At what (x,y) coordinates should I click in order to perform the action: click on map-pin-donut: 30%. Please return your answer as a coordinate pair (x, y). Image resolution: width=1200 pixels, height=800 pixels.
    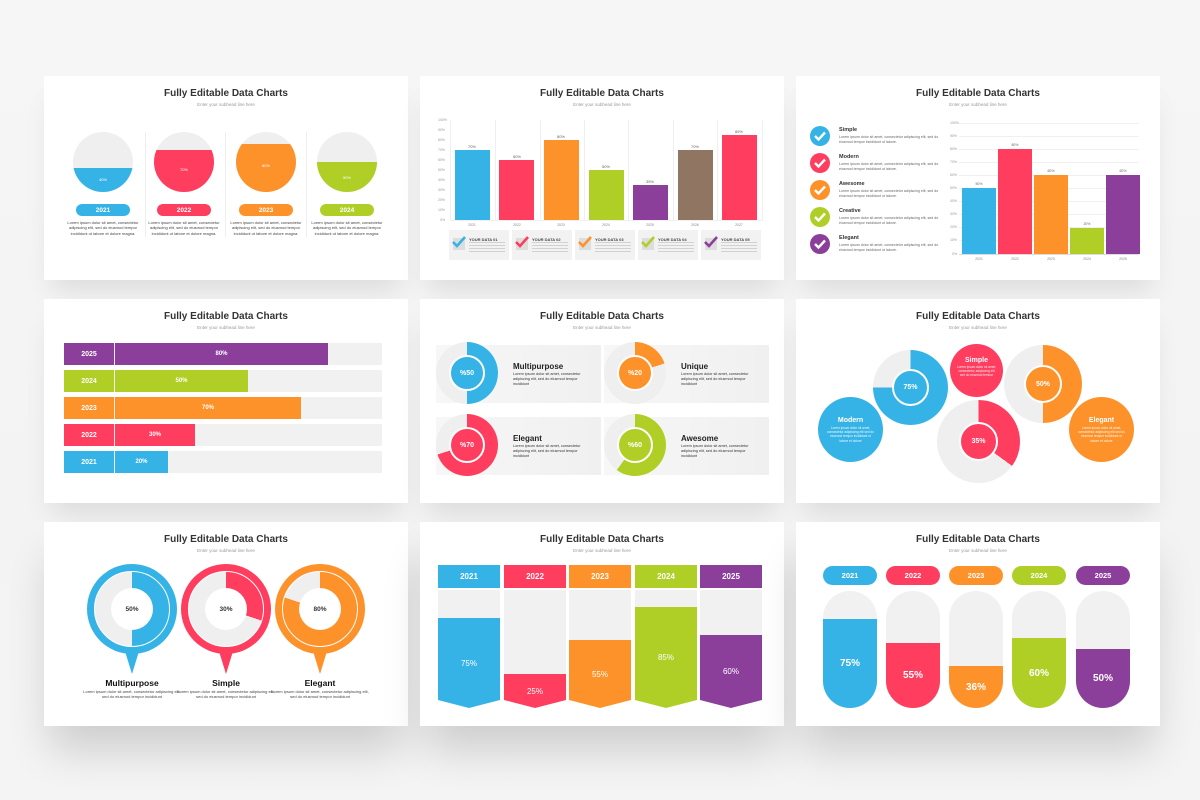
    Looking at the image, I should click on (226, 624).